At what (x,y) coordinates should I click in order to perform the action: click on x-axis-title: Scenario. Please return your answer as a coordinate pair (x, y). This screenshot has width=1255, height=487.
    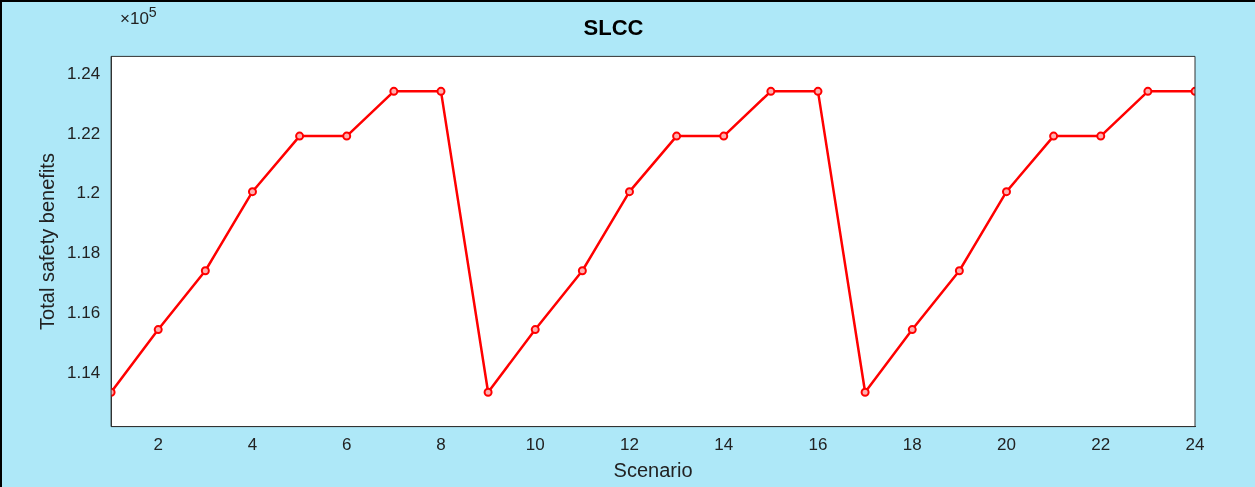
    Looking at the image, I should click on (653, 469).